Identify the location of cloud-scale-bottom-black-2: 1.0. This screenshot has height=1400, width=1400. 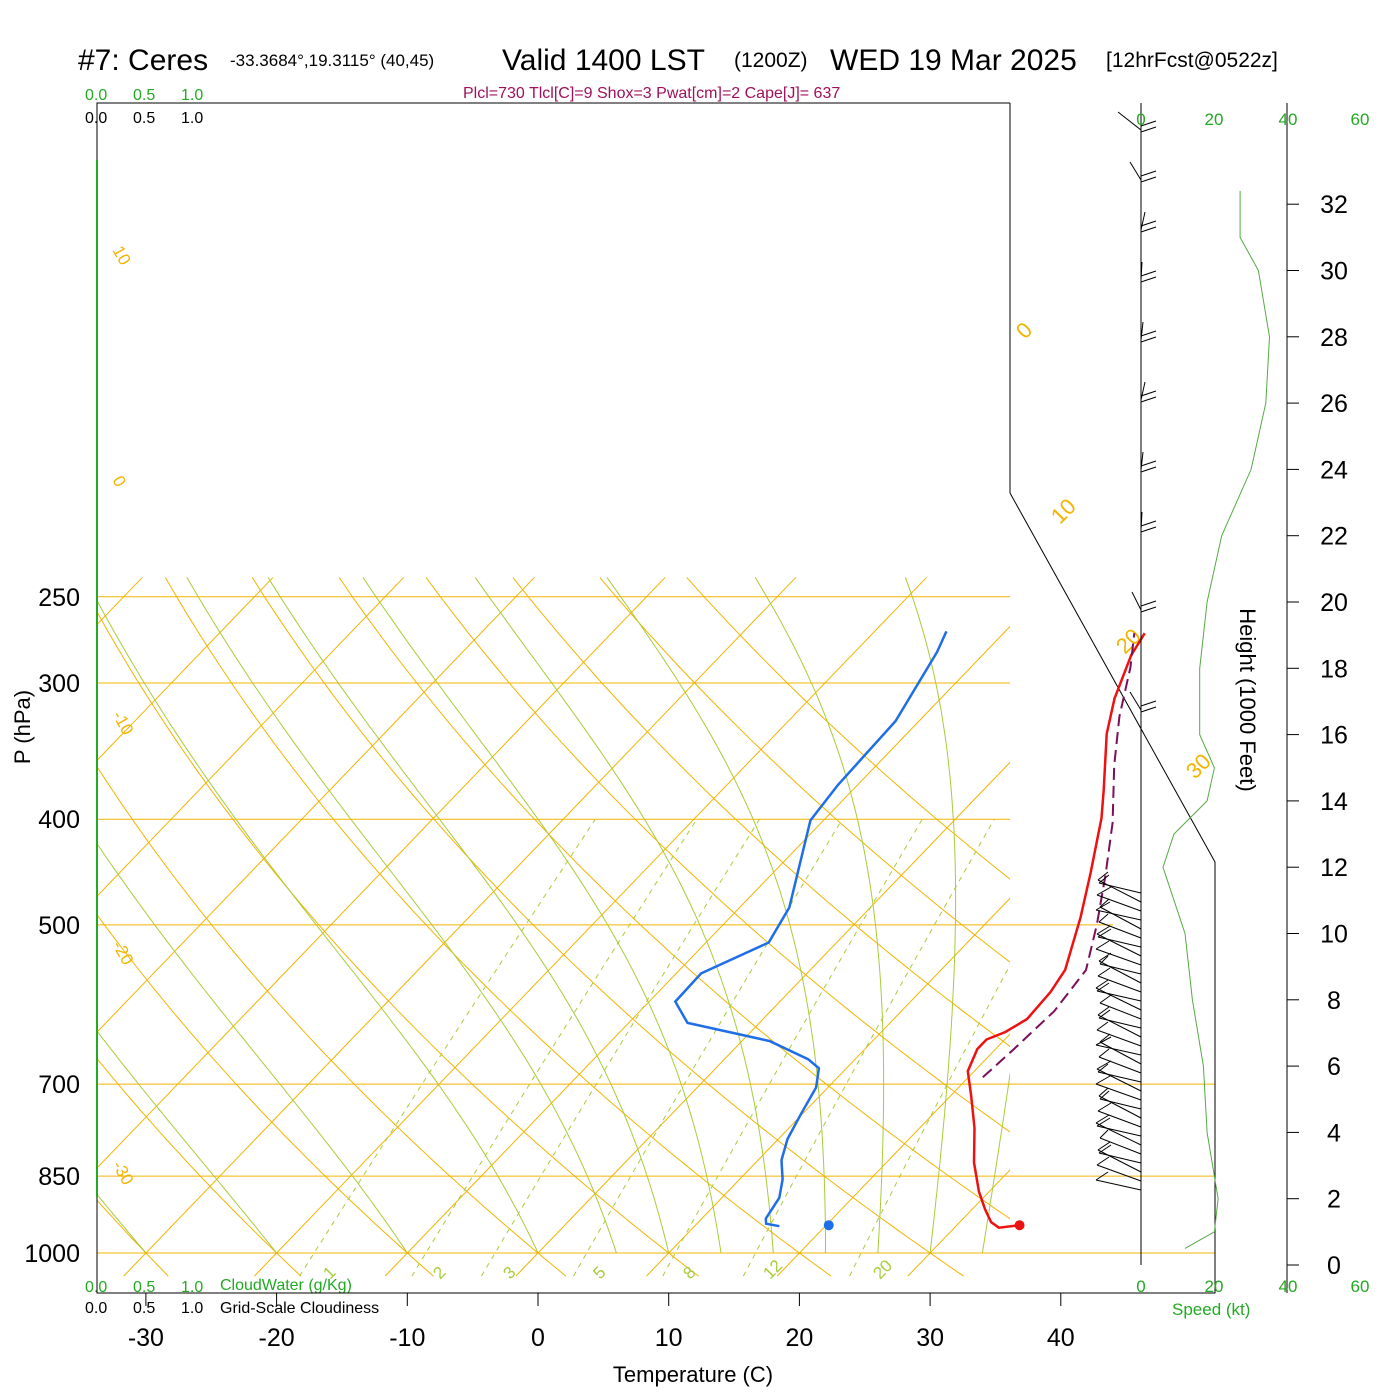
(192, 1308).